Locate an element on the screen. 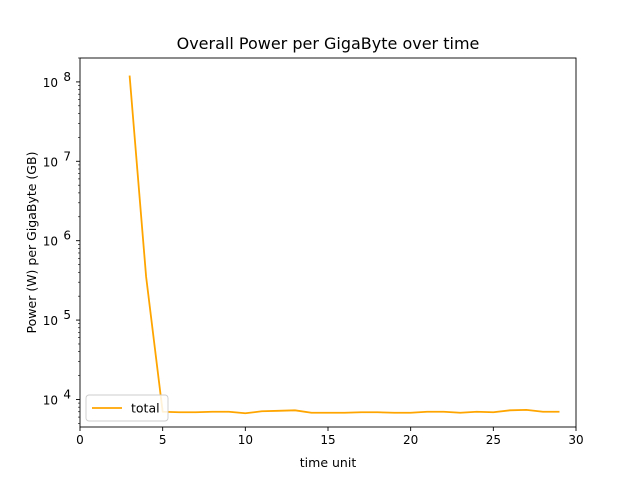 The image size is (640, 480). legend-box is located at coordinates (127, 408).